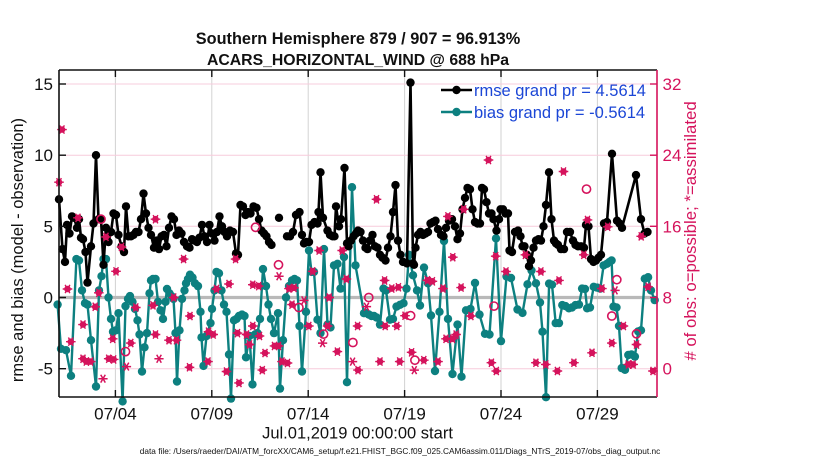  What do you see at coordinates (115, 414) in the screenshot?
I see `svg-text: 07/04` at bounding box center [115, 414].